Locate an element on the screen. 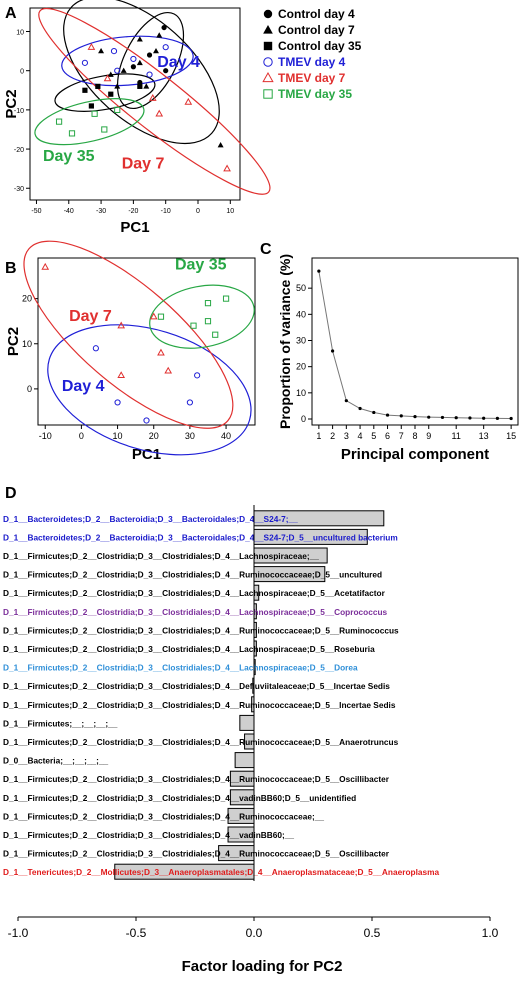 The width and height of the screenshot is (532, 987). group-annotation: Day 35 is located at coordinates (201, 264).